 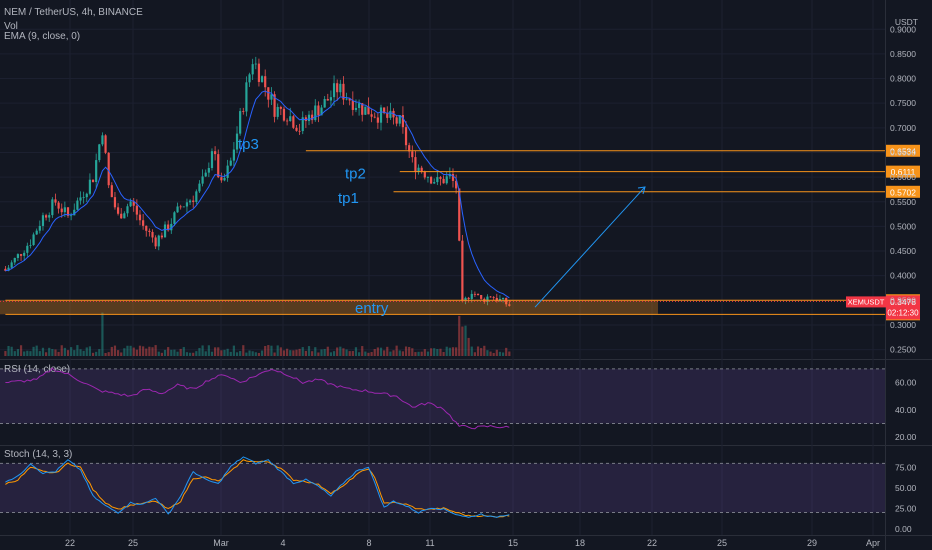 What do you see at coordinates (282, 543) in the screenshot?
I see `time-tick: 4` at bounding box center [282, 543].